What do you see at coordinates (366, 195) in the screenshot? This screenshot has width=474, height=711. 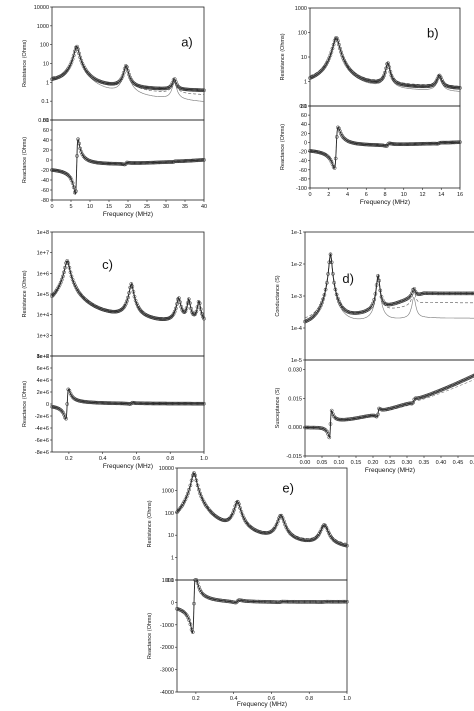 I see `x-tick-label: 6` at bounding box center [366, 195].